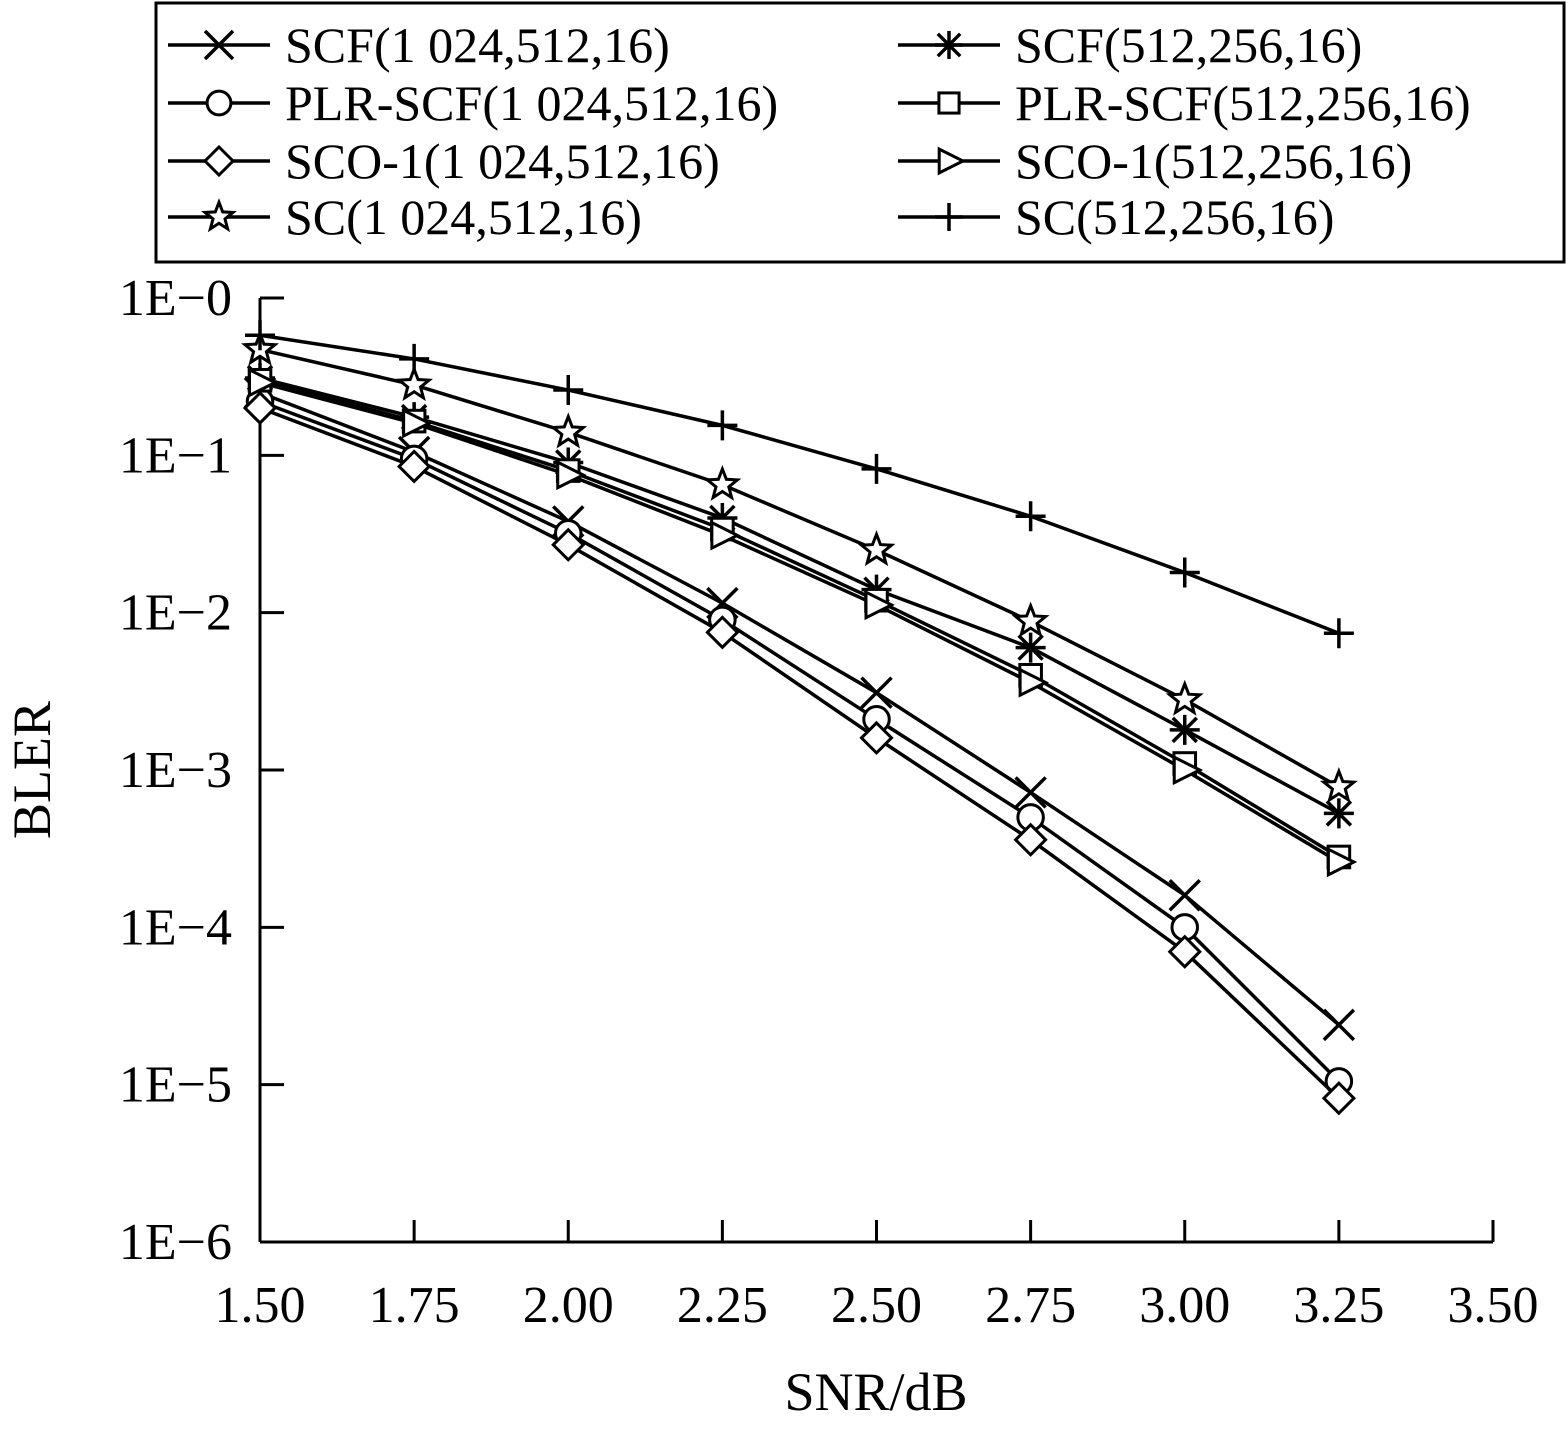 The image size is (1566, 1429). What do you see at coordinates (175, 1085) in the screenshot?
I see `y-tick-label: 1E−5` at bounding box center [175, 1085].